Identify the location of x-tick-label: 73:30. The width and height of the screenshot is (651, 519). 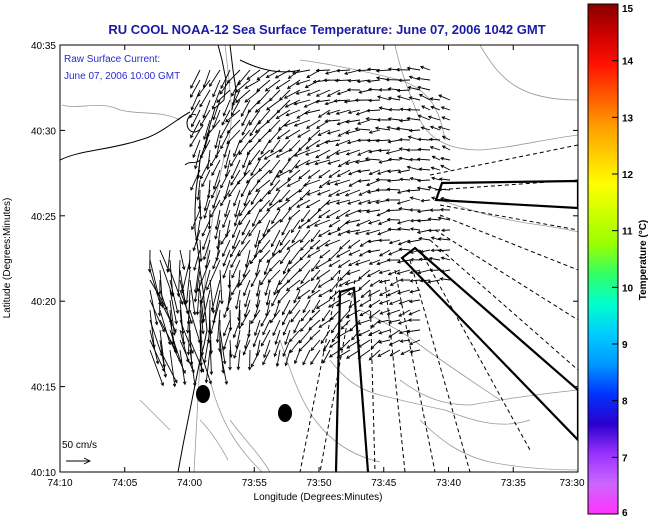
(571, 483).